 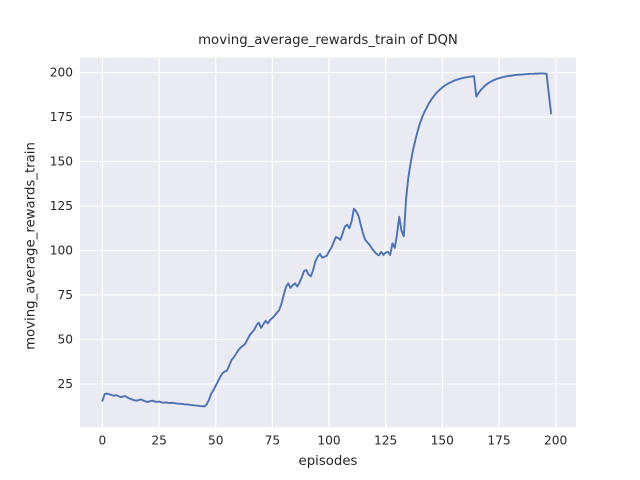 I want to click on y-tick-label: 150, so click(x=61, y=162).